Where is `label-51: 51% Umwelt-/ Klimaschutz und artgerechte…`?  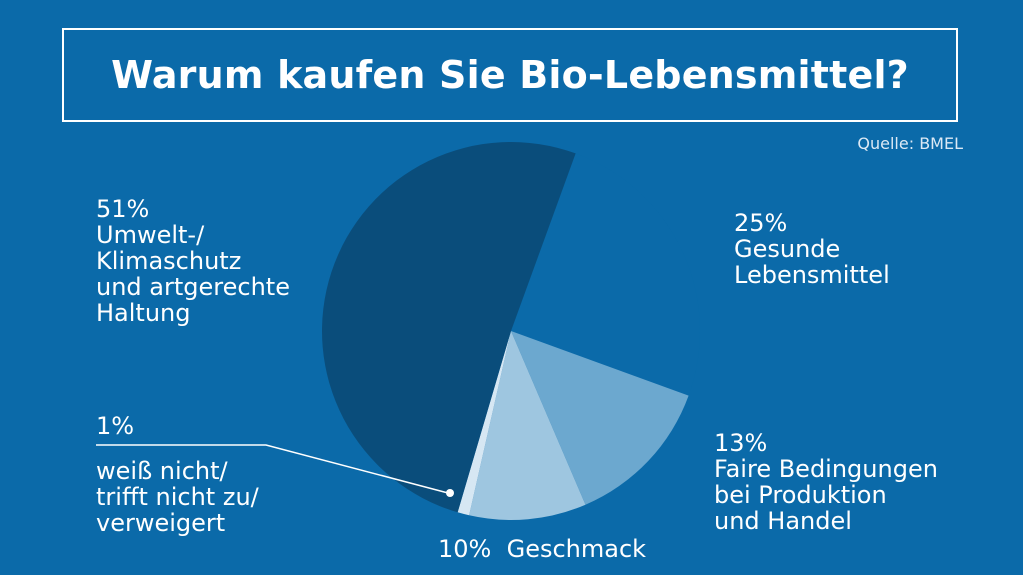 label-51: 51% Umwelt-/ Klimaschutz und artgerechte… is located at coordinates (193, 261).